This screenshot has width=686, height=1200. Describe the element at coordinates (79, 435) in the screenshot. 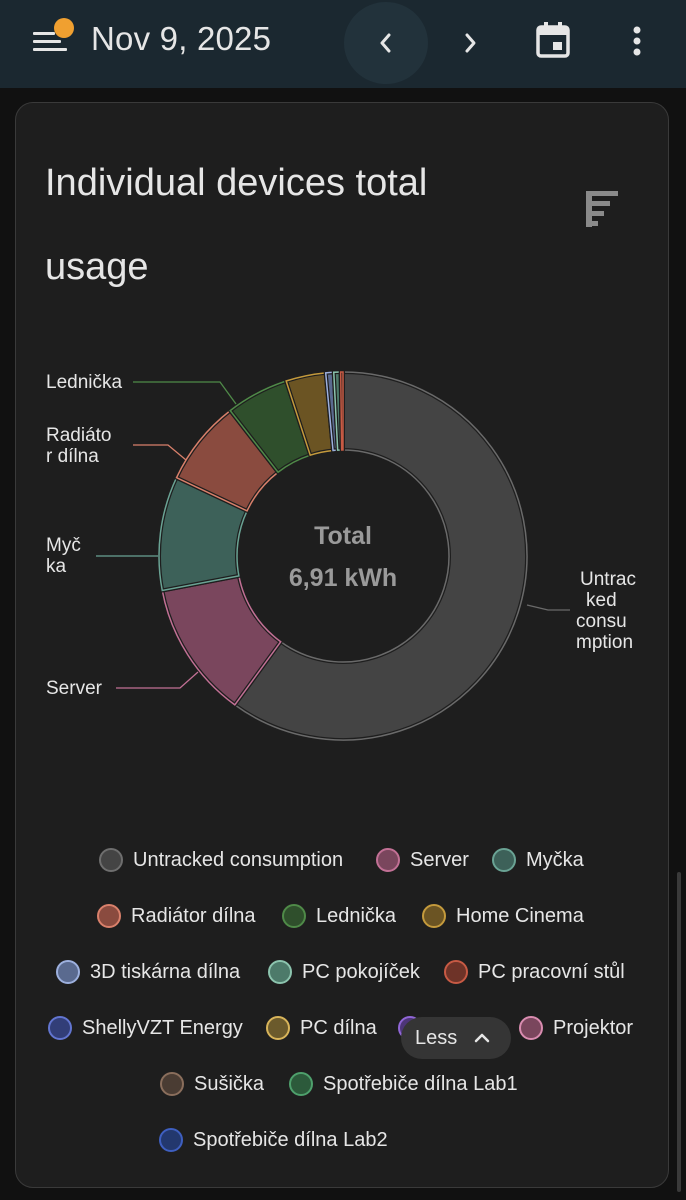

I see `callout-label-radiator: Radiáto` at that location.